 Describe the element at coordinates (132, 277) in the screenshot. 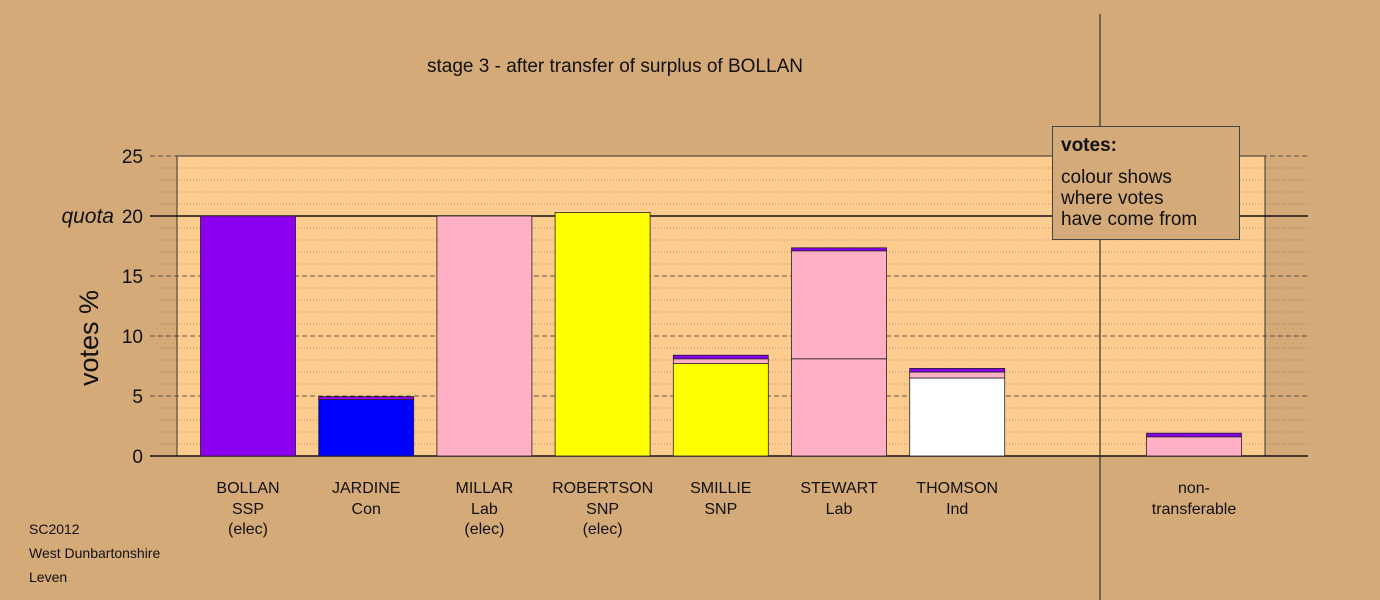

I see `y-tick-label: 15` at that location.